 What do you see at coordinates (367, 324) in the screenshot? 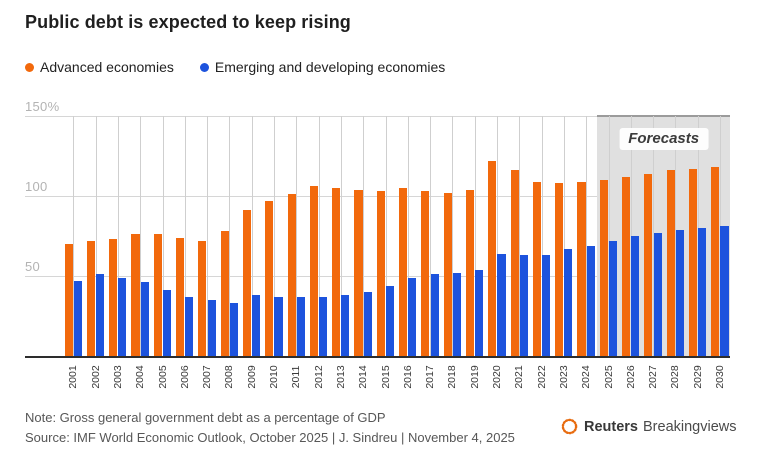
I see `bar-emerging-2014` at bounding box center [367, 324].